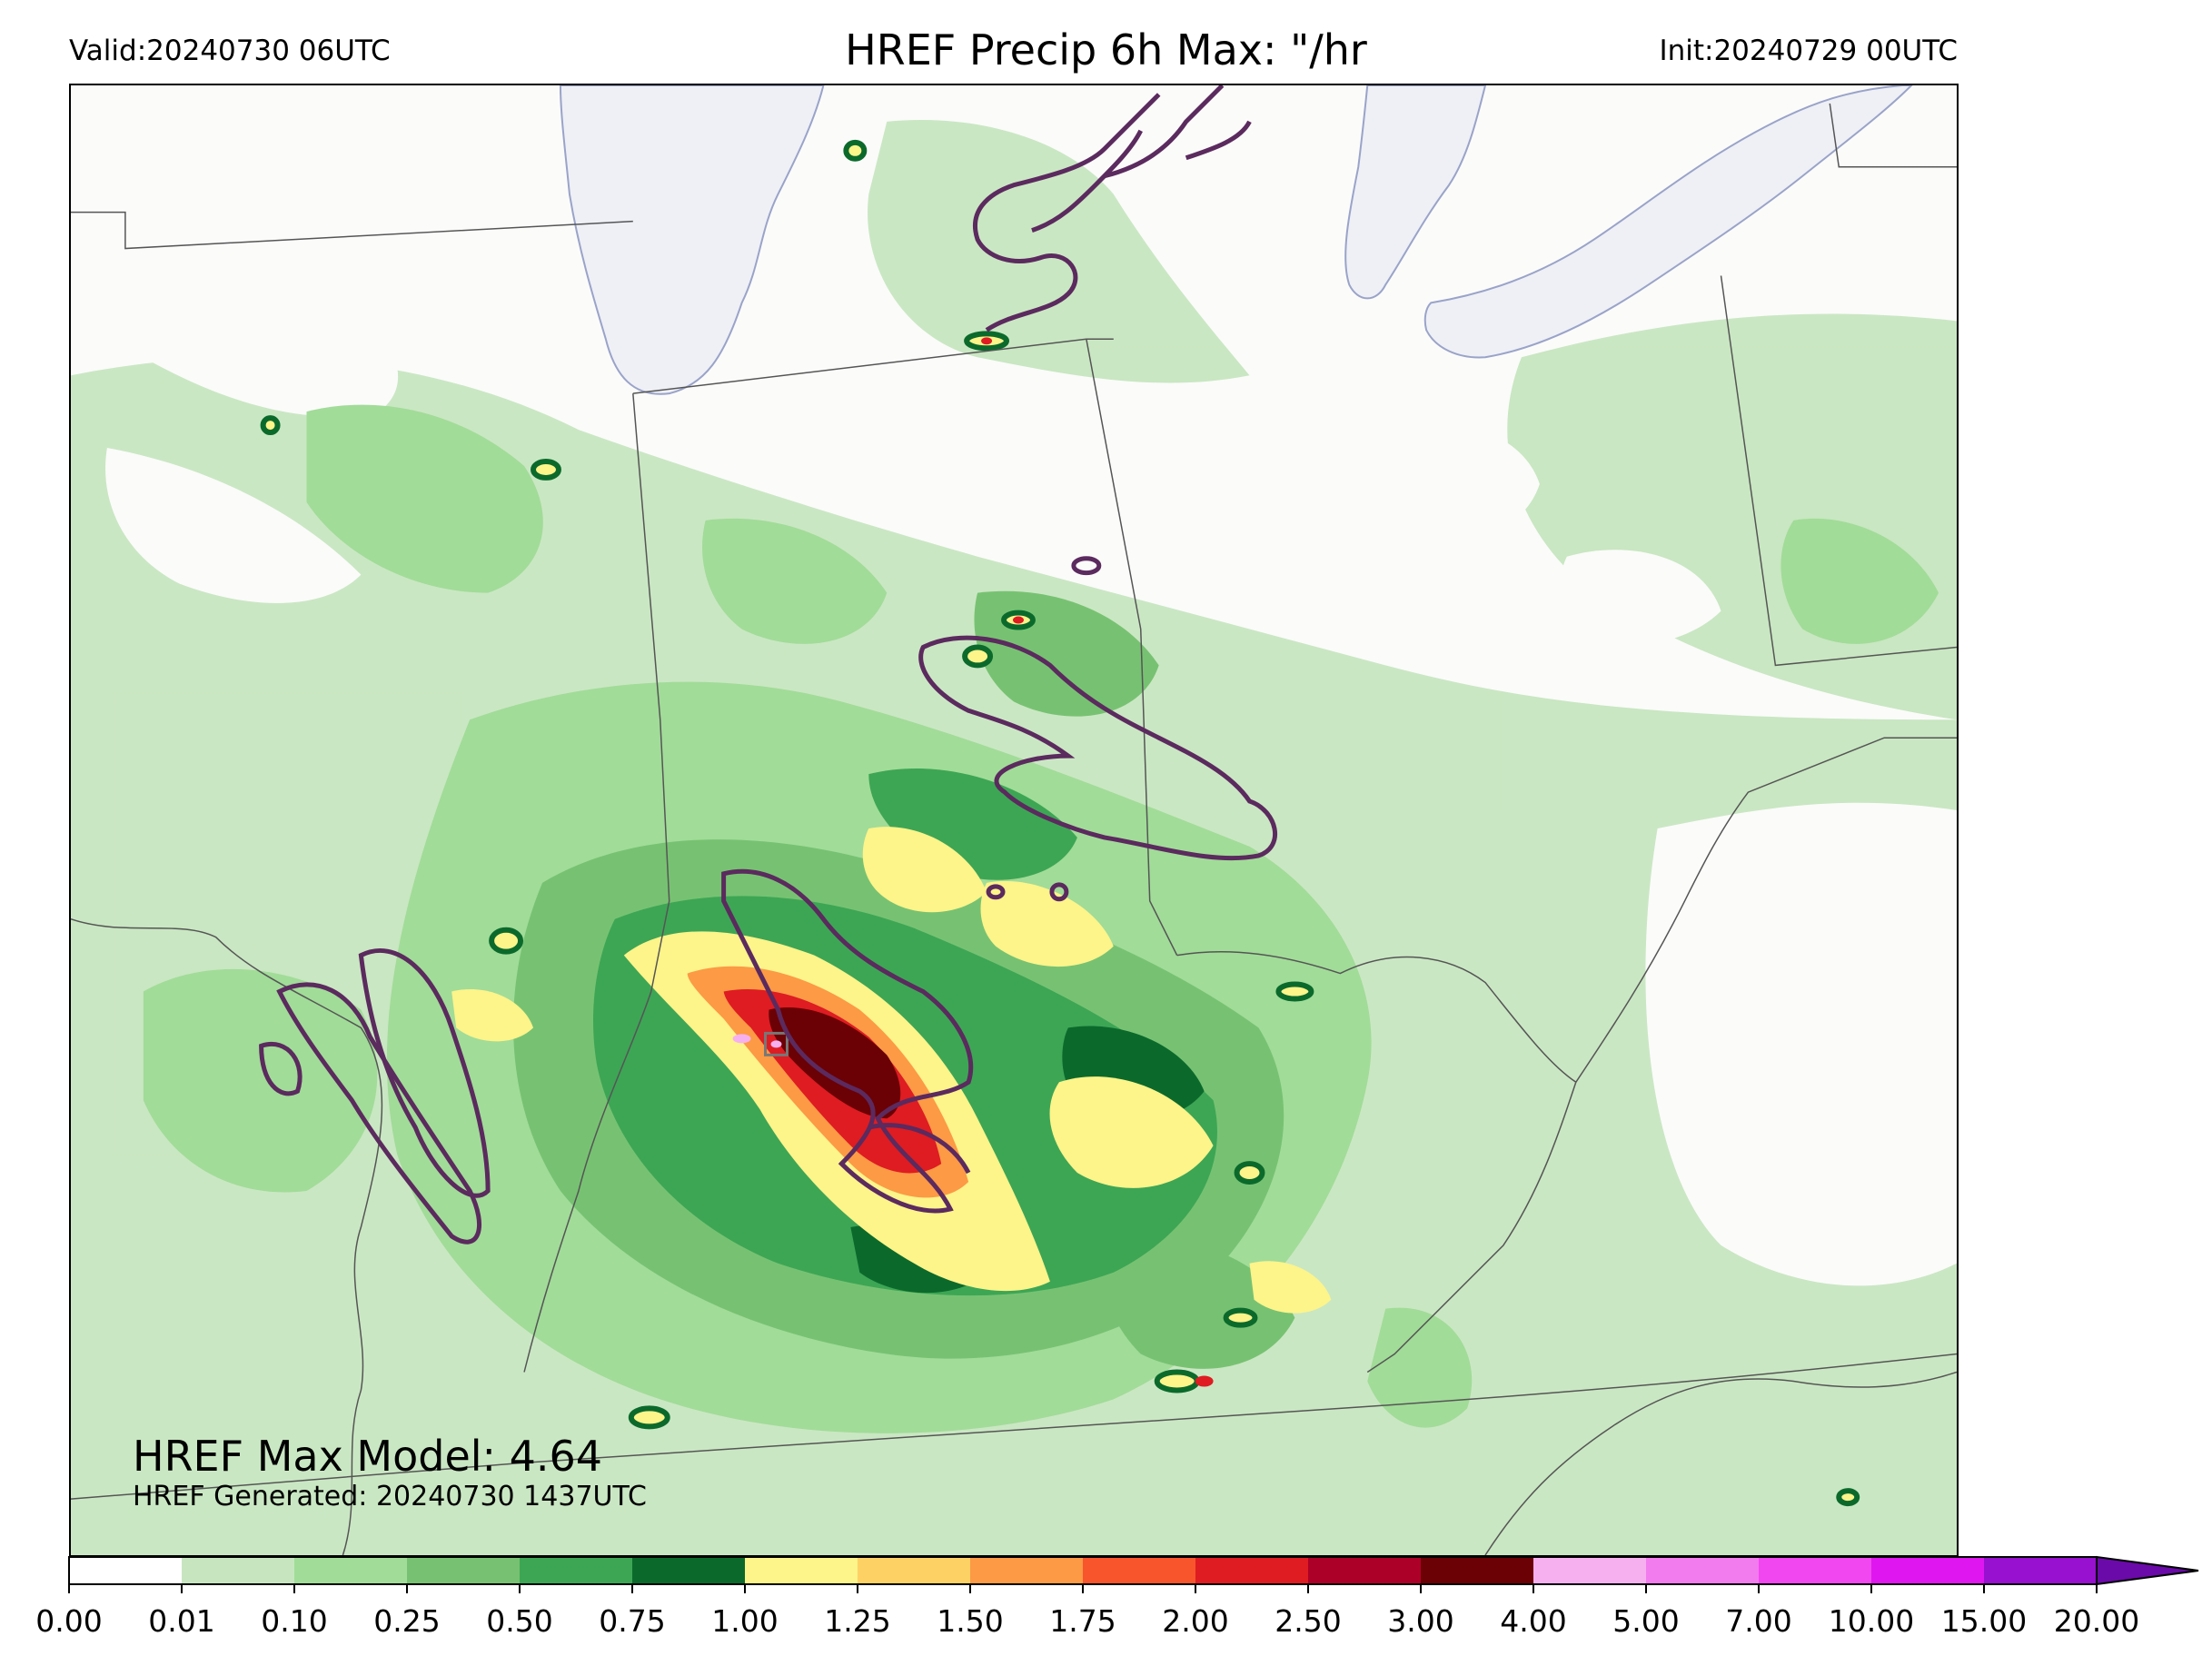  Describe the element at coordinates (744, 1621) in the screenshot. I see `colorbar-tick-label: 1.00` at that location.